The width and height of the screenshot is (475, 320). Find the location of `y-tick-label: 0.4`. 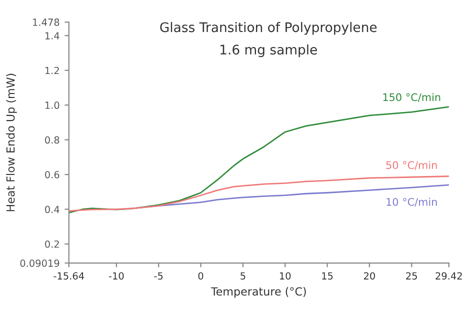

y-tick-label: 0.4 is located at coordinates (52, 210).